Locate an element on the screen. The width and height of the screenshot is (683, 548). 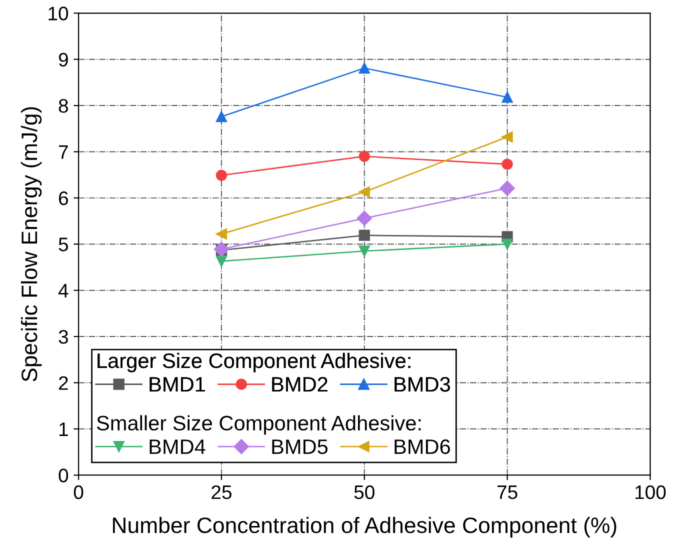
y-tick-label: 3 is located at coordinates (63, 337).